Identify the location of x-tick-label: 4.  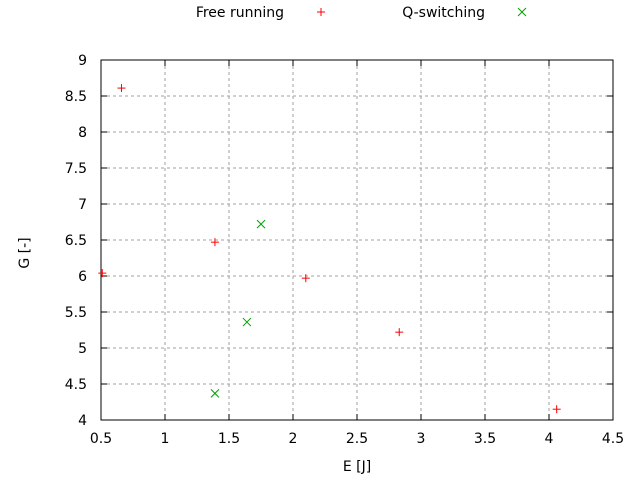
(549, 439).